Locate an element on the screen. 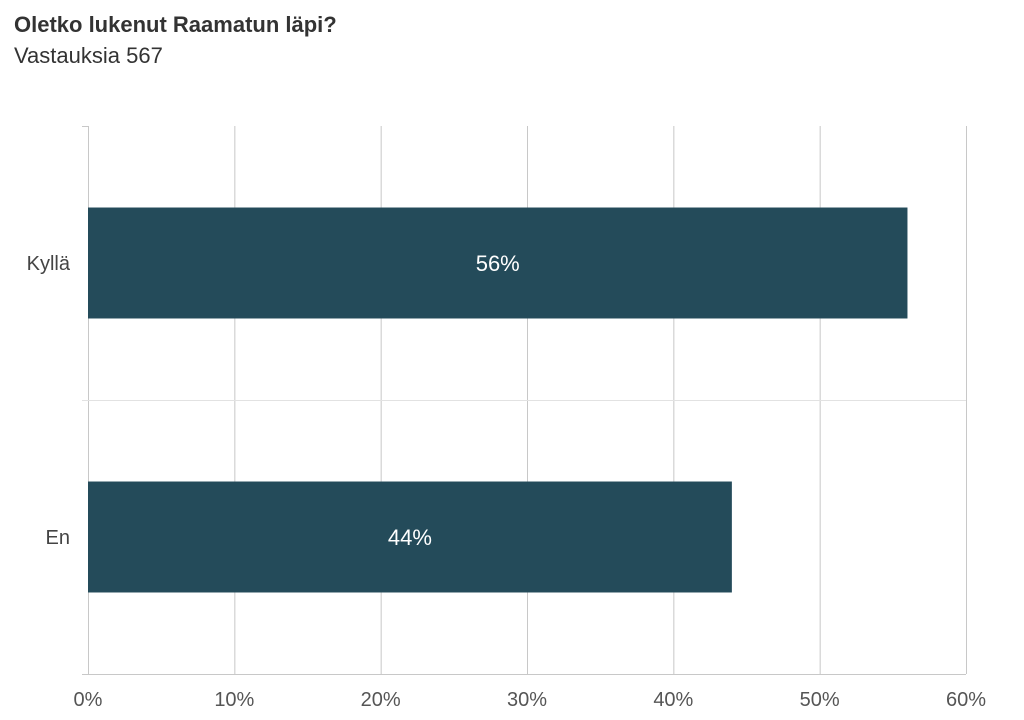  x-tick-label-4: 40% is located at coordinates (673, 700).